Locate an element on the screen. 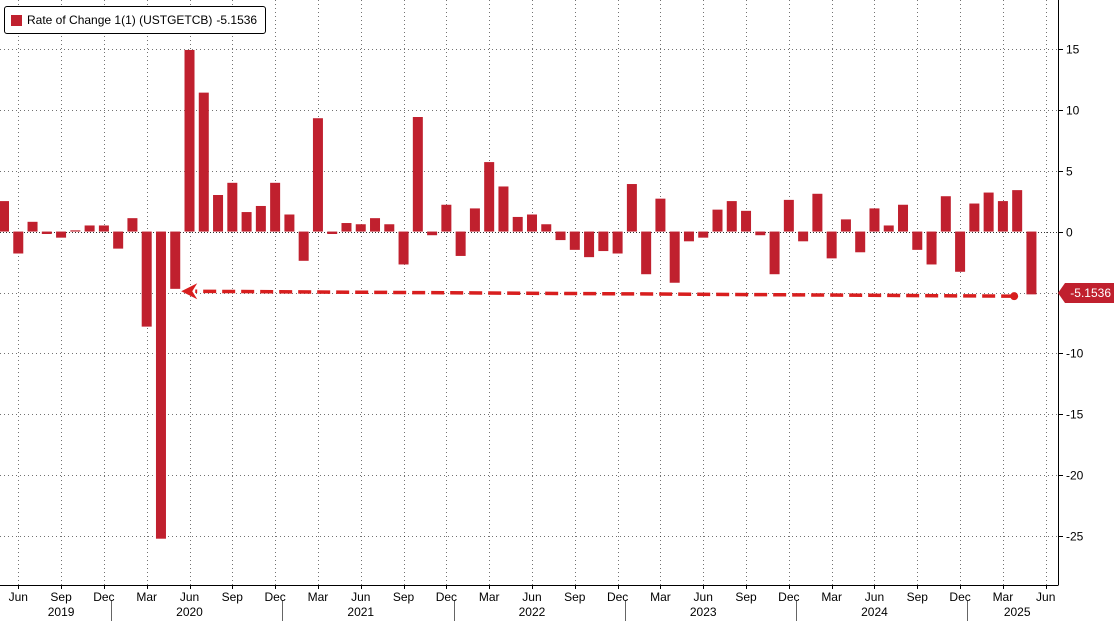 Image resolution: width=1114 pixels, height=621 pixels. arrow-head is located at coordinates (189, 291).